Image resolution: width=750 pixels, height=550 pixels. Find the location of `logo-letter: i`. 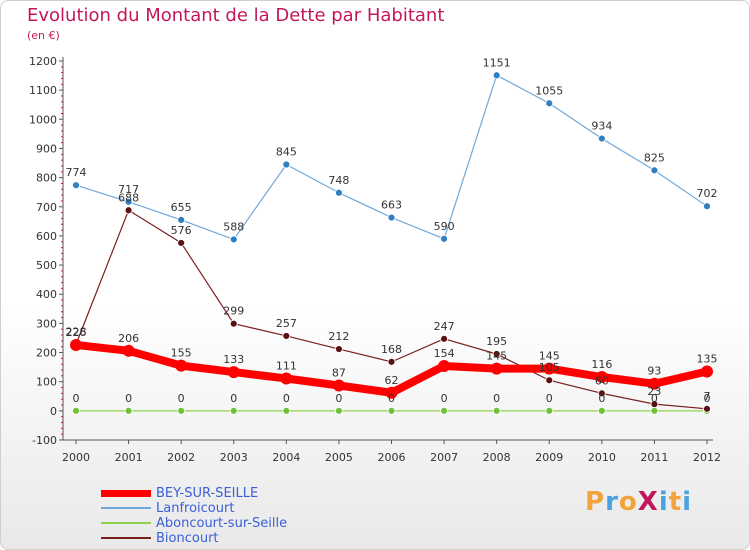

logo-letter: i is located at coordinates (663, 502).